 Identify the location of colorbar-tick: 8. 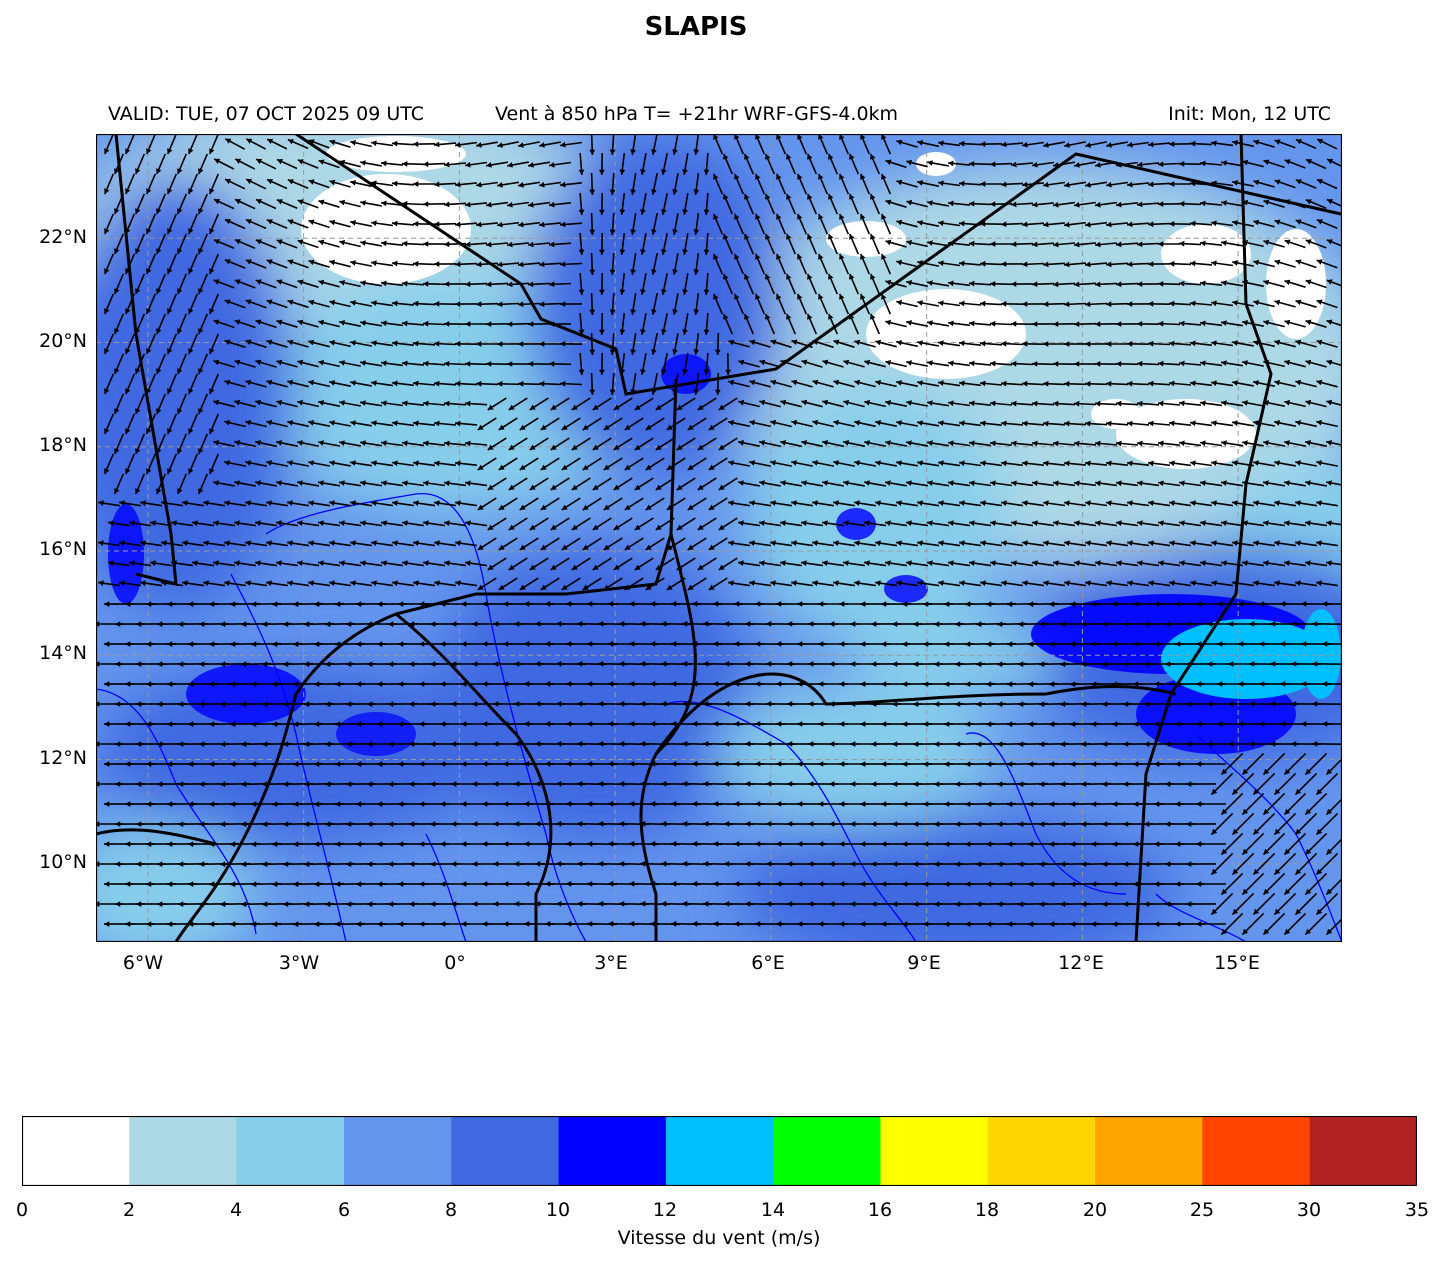
(451, 1210).